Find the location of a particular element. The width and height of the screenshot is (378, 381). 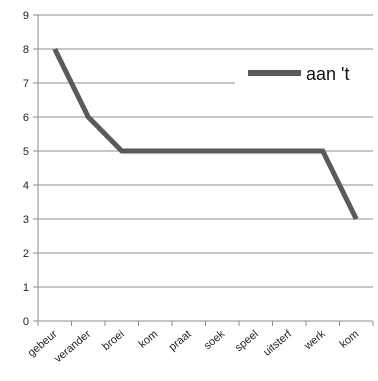

y-tick-label: 6 is located at coordinates (26, 118).